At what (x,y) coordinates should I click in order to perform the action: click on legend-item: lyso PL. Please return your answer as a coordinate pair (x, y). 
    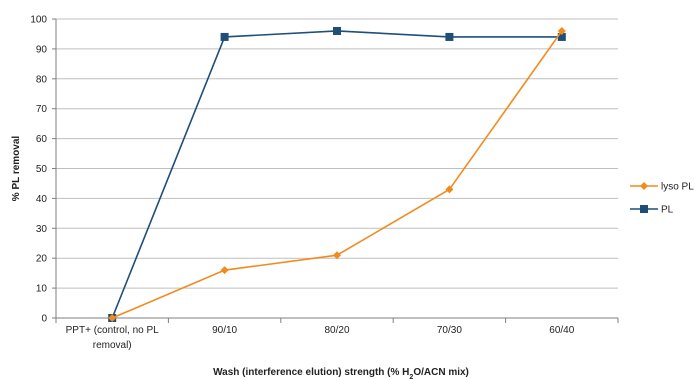
    Looking at the image, I should click on (662, 187).